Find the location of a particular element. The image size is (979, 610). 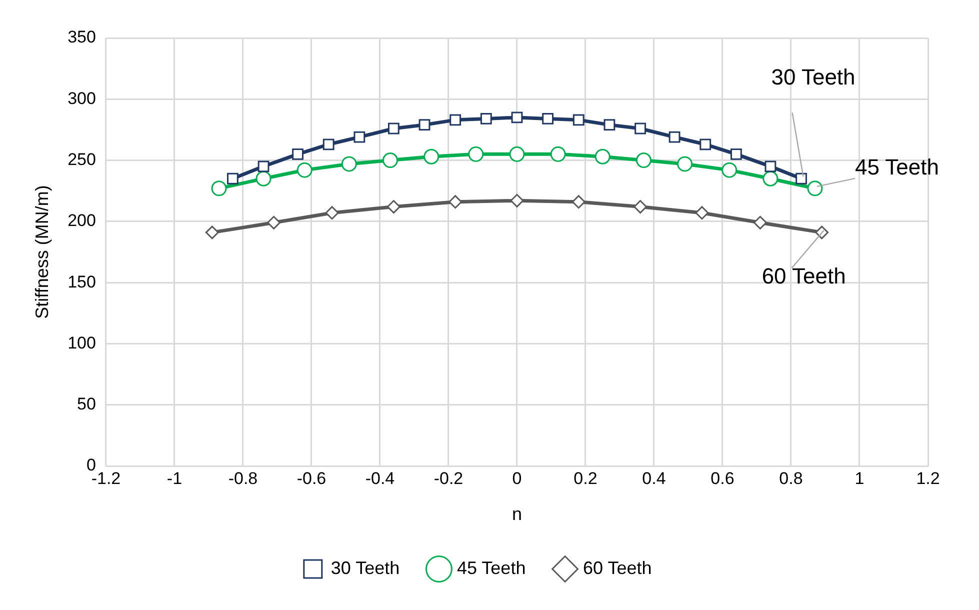

x-tick-label: -0.8 is located at coordinates (243, 478).